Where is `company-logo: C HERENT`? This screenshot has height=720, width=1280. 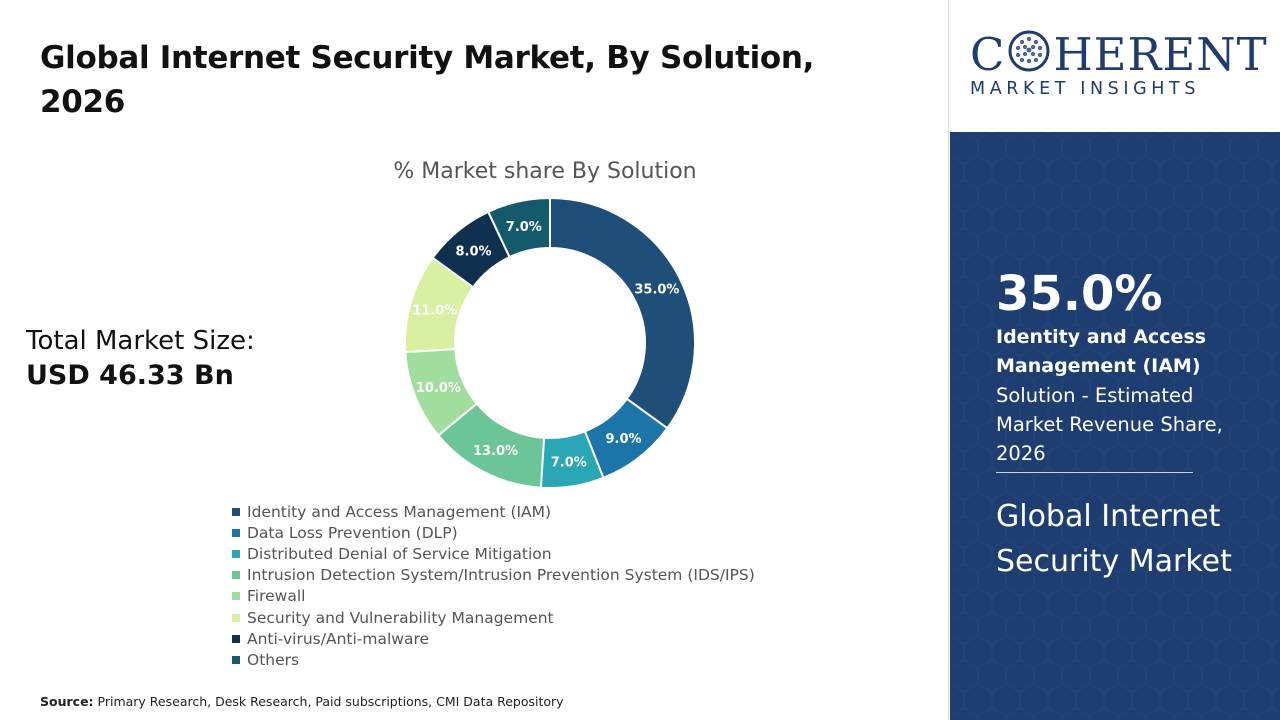 company-logo: C HERENT is located at coordinates (1119, 54).